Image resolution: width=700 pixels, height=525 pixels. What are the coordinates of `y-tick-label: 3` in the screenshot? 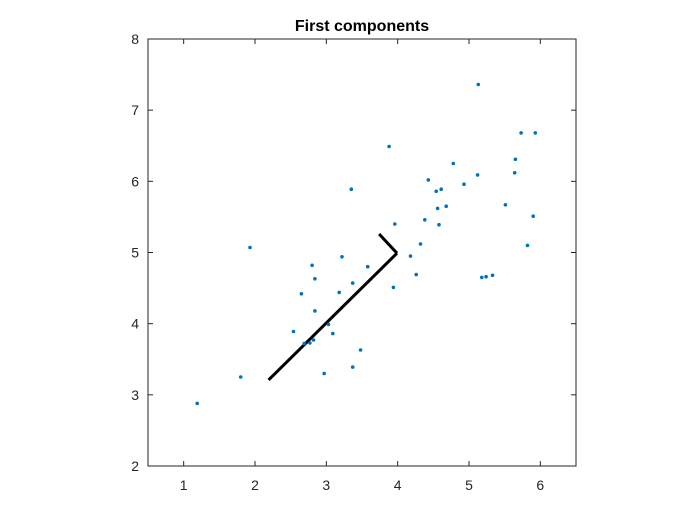 It's located at (135, 395).